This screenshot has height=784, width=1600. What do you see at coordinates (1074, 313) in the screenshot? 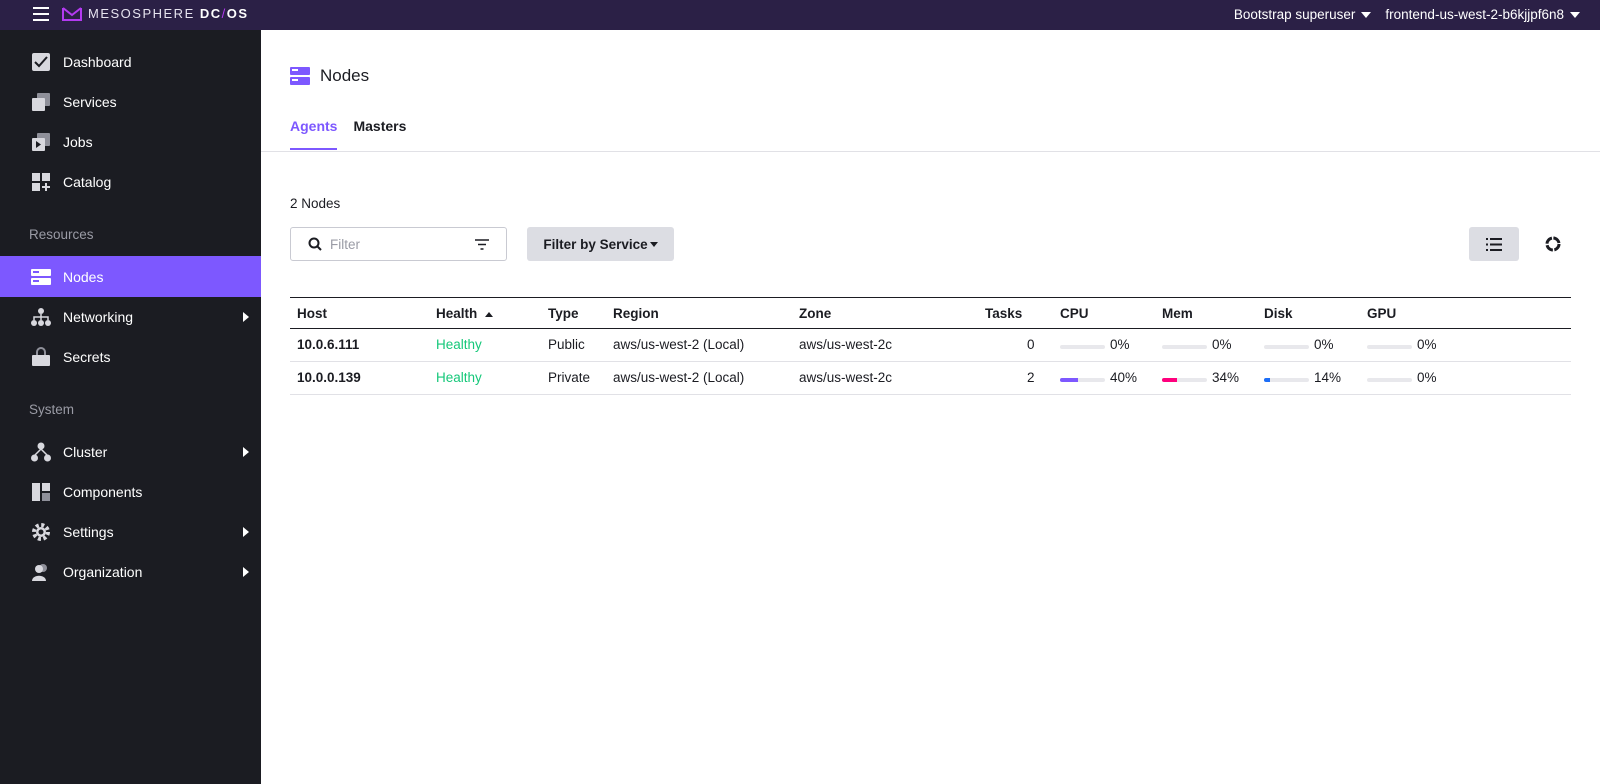
I see `header-cpu: CPU` at bounding box center [1074, 313].